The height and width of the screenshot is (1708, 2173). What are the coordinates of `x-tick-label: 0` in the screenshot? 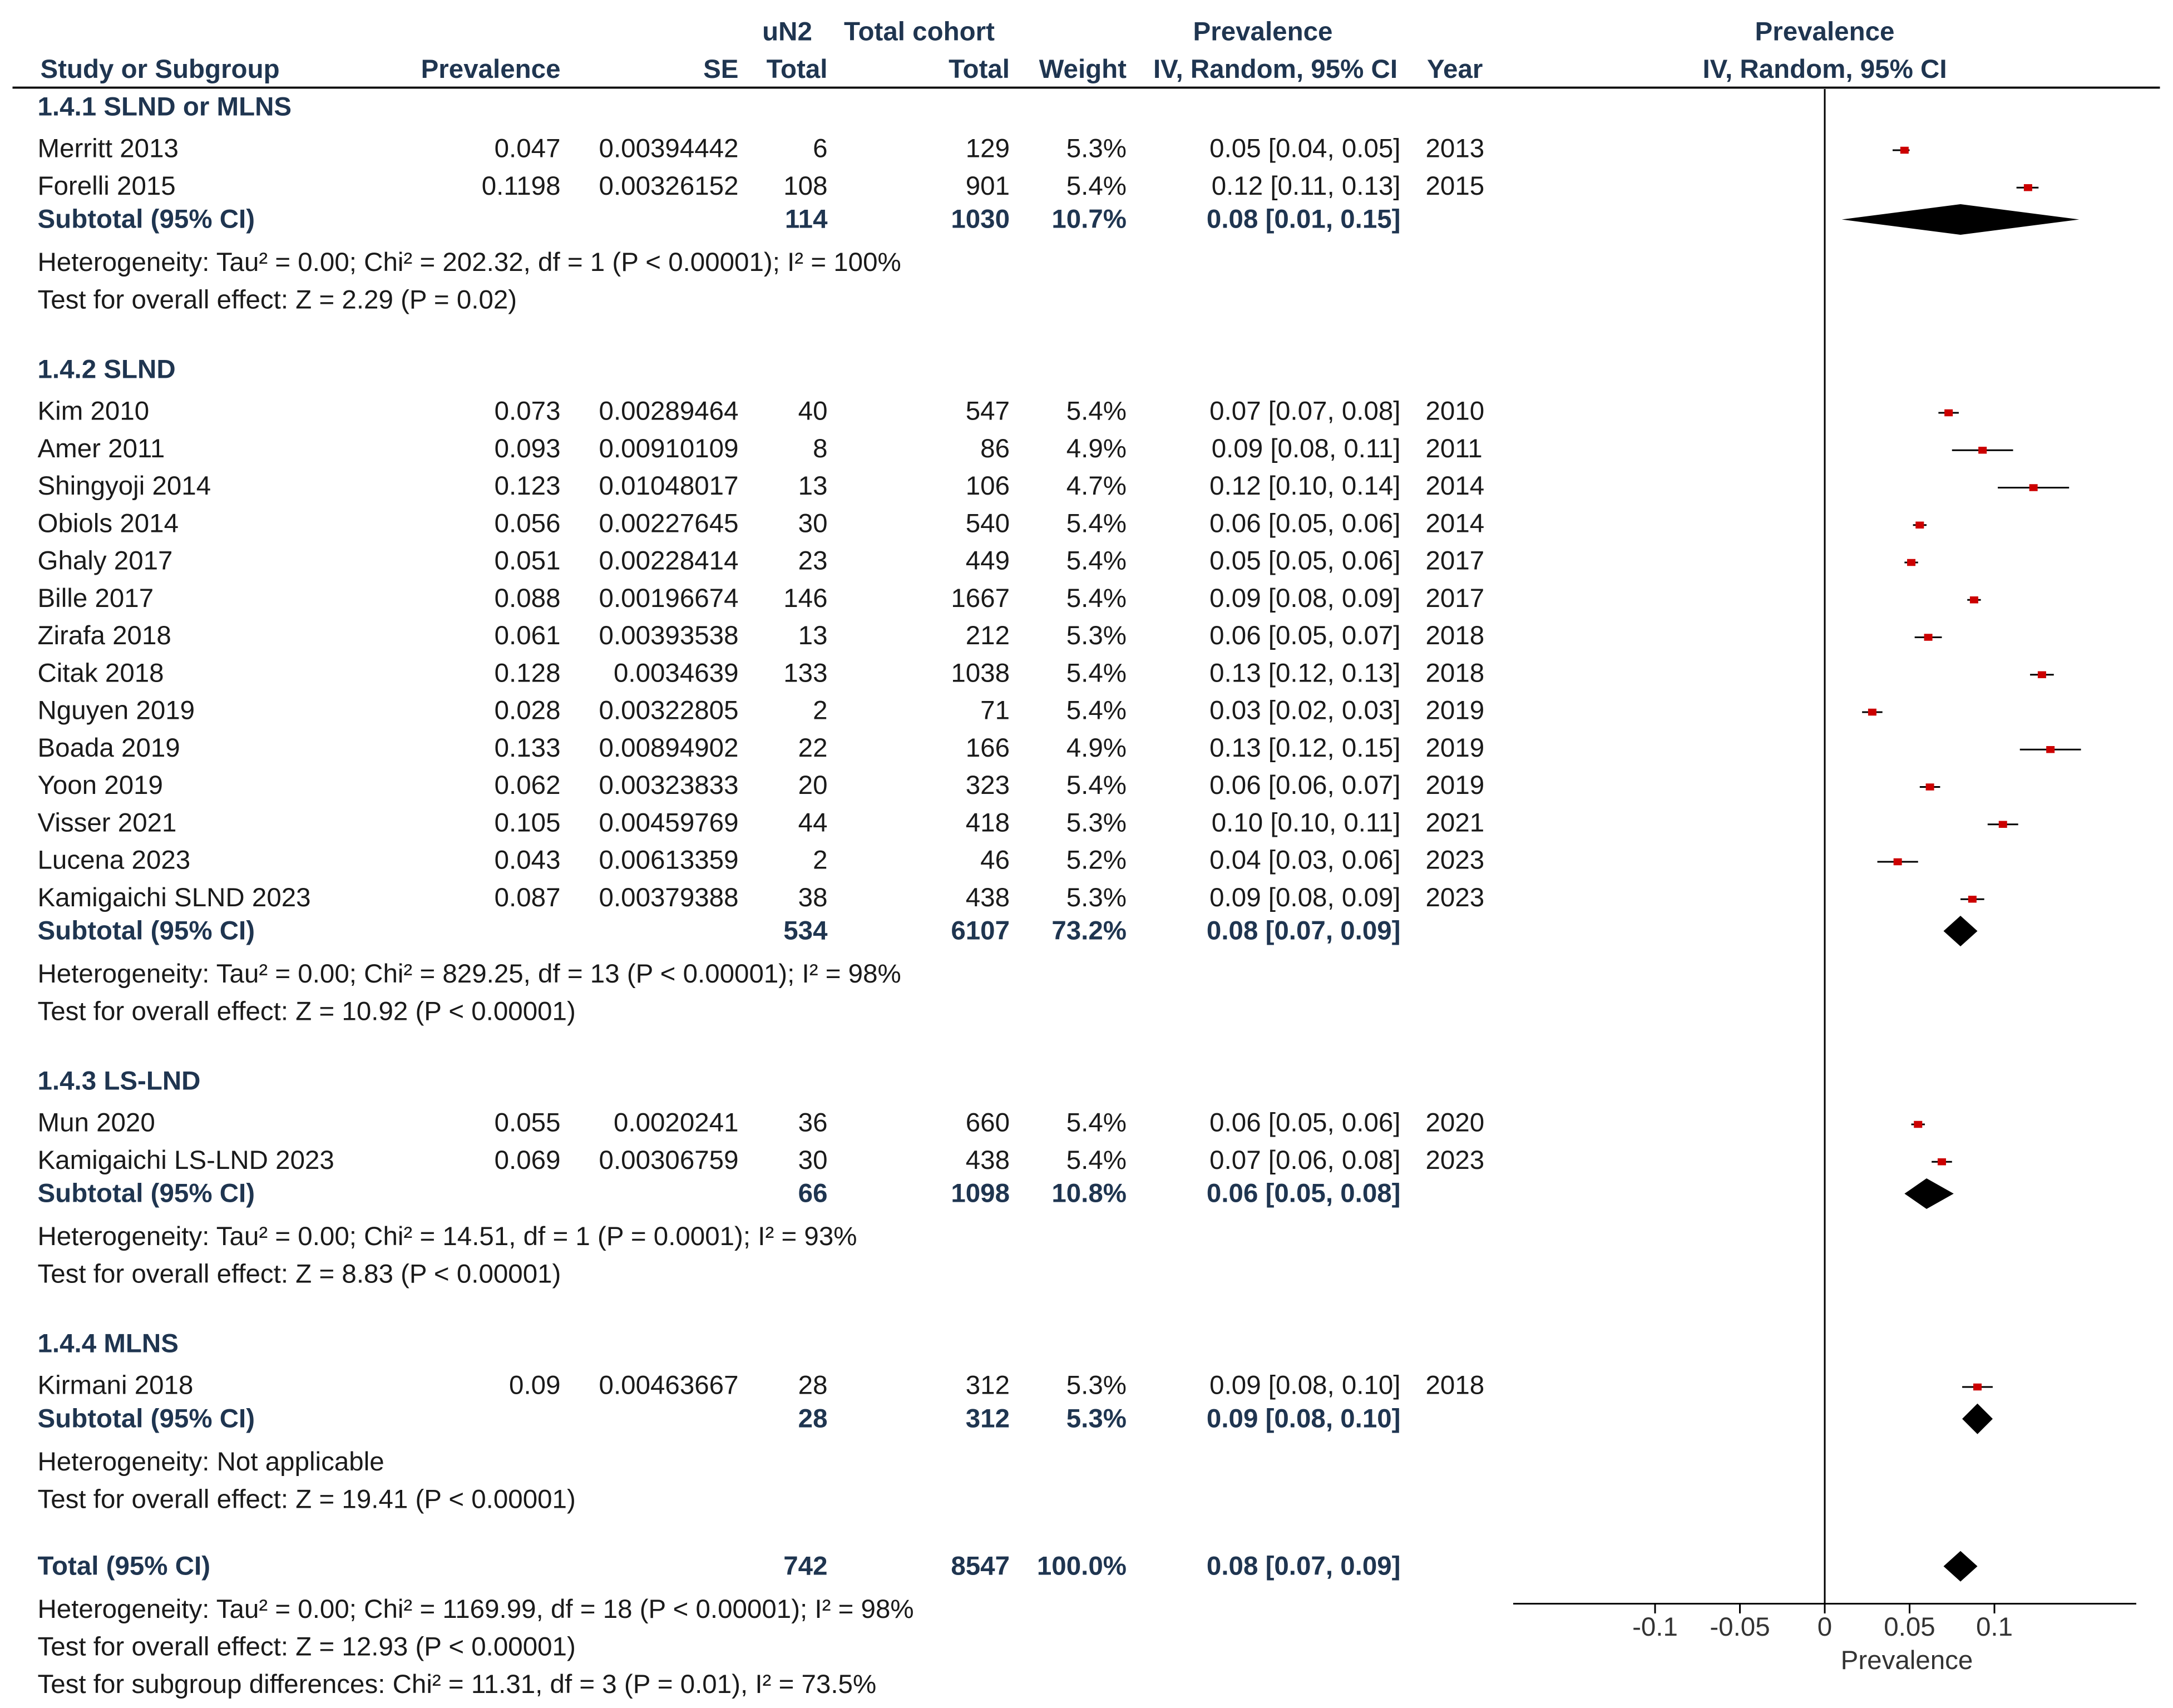 It's located at (1825, 1627).